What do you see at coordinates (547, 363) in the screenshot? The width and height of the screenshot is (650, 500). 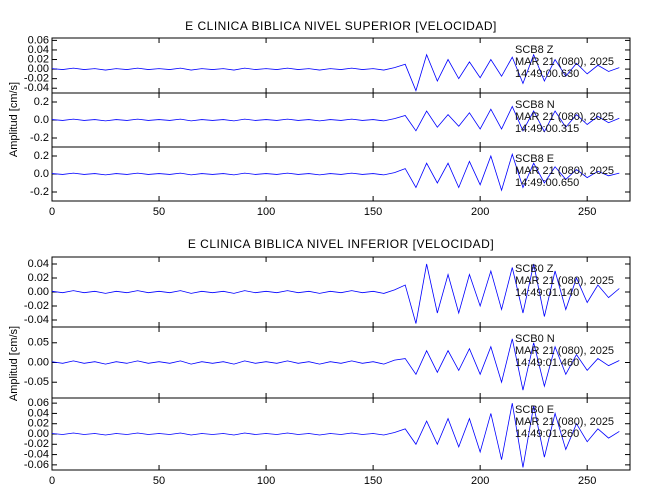 I see `trace-annotation: 14:49:01.460` at bounding box center [547, 363].